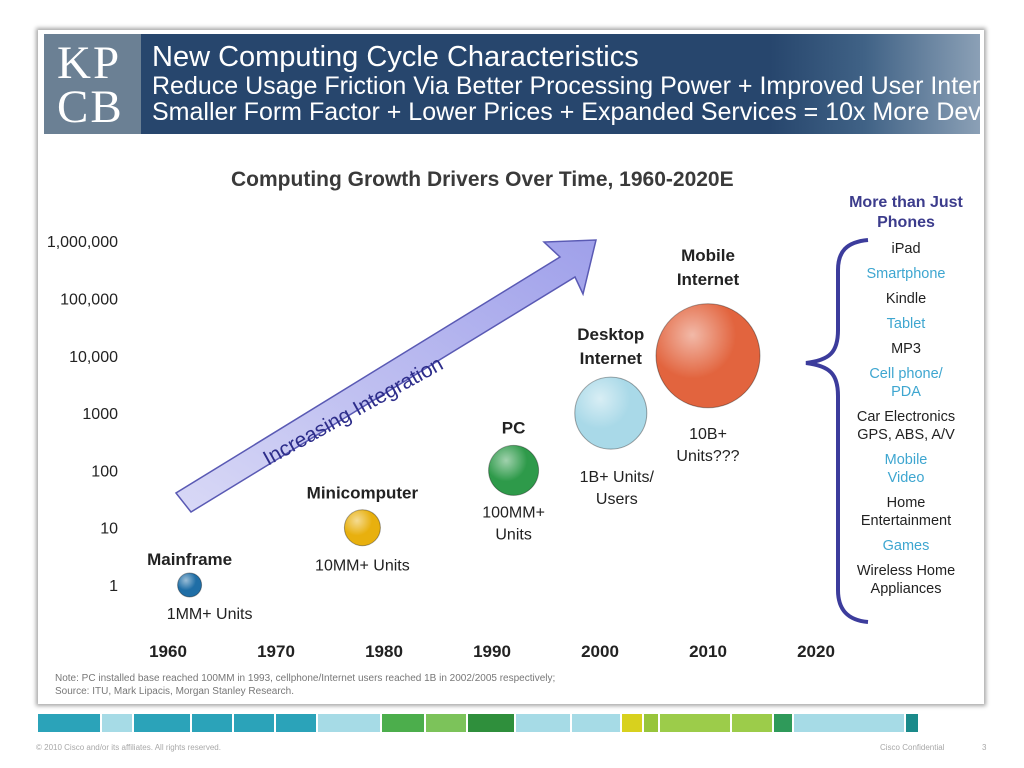  Describe the element at coordinates (617, 488) in the screenshot. I see `point-units-label: 1B+ Units/Users` at that location.